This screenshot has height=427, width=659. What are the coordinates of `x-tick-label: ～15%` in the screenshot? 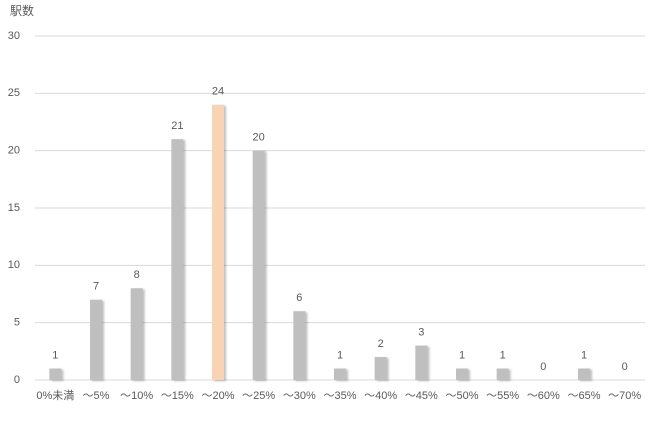 It's located at (177, 396).